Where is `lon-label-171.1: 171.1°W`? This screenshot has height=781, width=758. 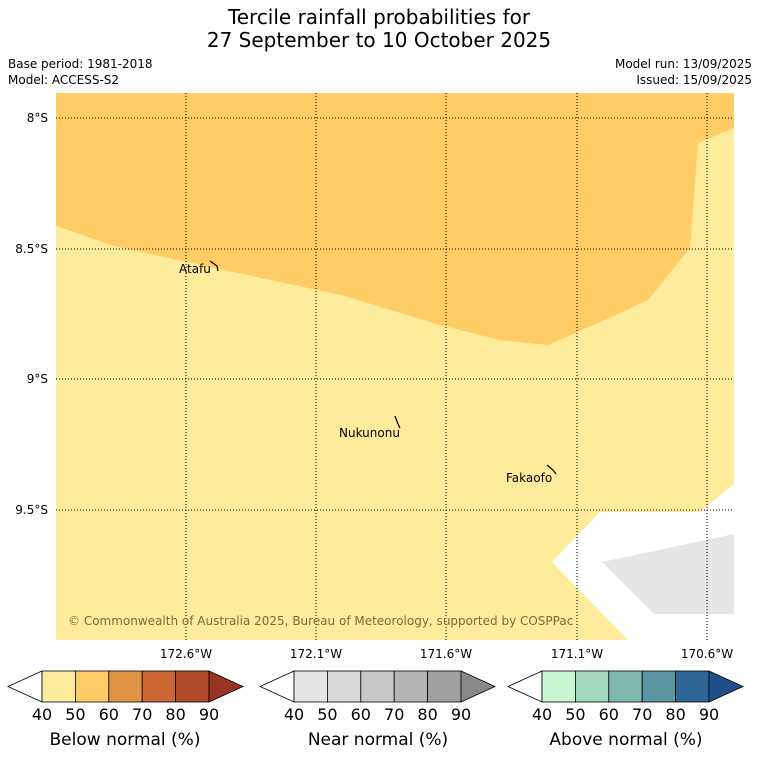 lon-label-171.1: 171.1°W is located at coordinates (577, 654).